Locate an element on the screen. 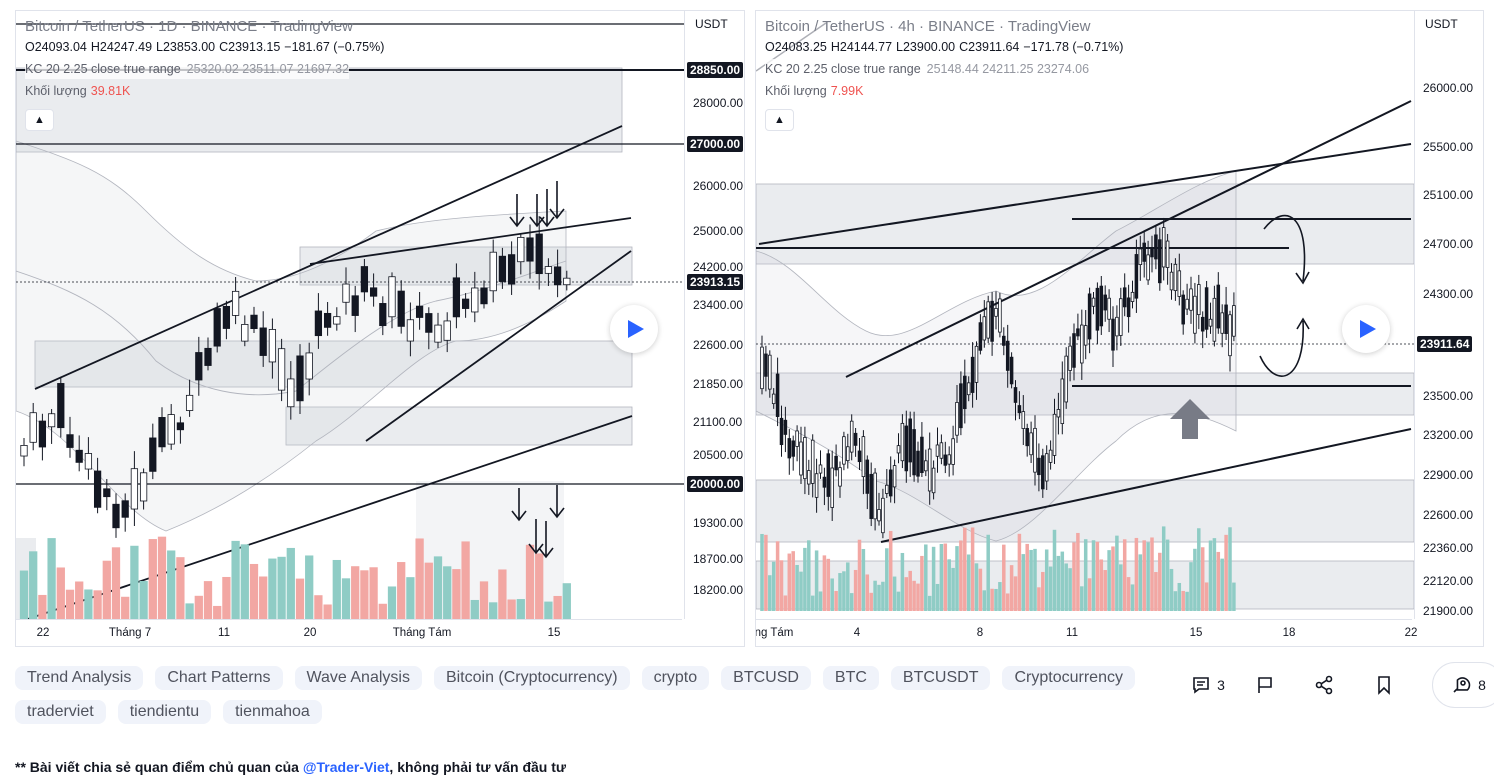 The height and width of the screenshot is (783, 1494). share-icon is located at coordinates (1324, 685).